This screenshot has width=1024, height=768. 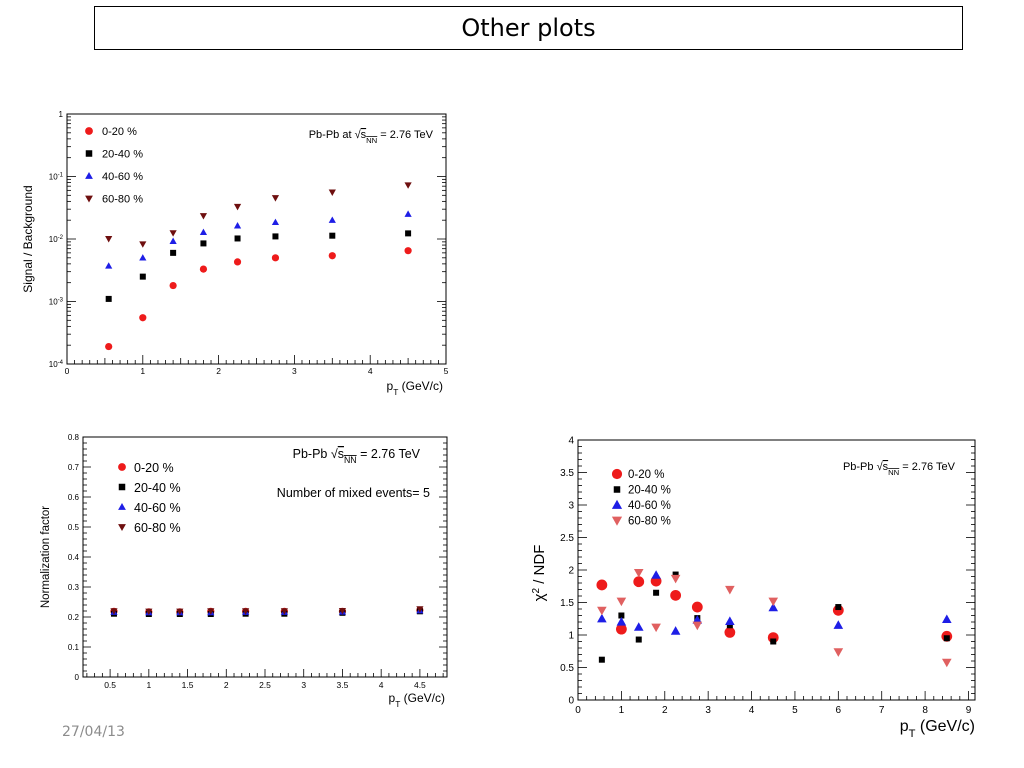 I want to click on x-tick-label: 0.5, so click(x=110, y=685).